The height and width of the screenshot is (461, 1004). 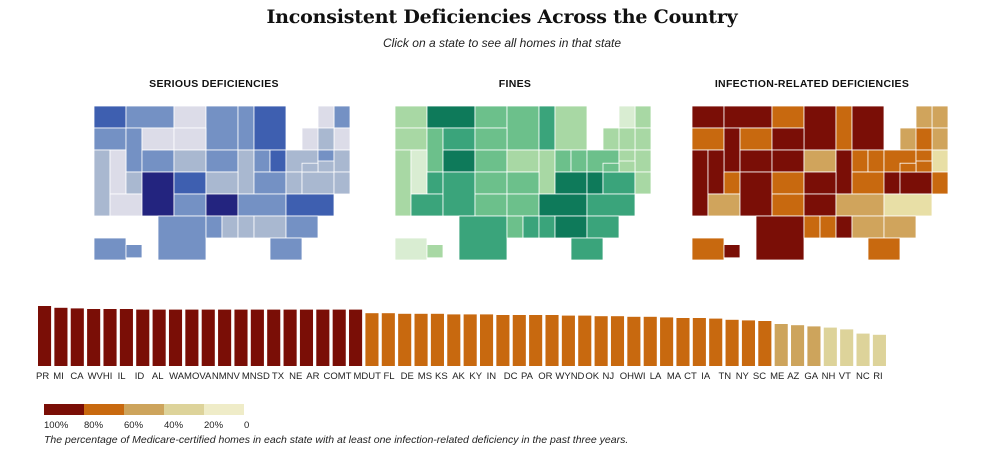 I want to click on bar-co, so click(x=339, y=337).